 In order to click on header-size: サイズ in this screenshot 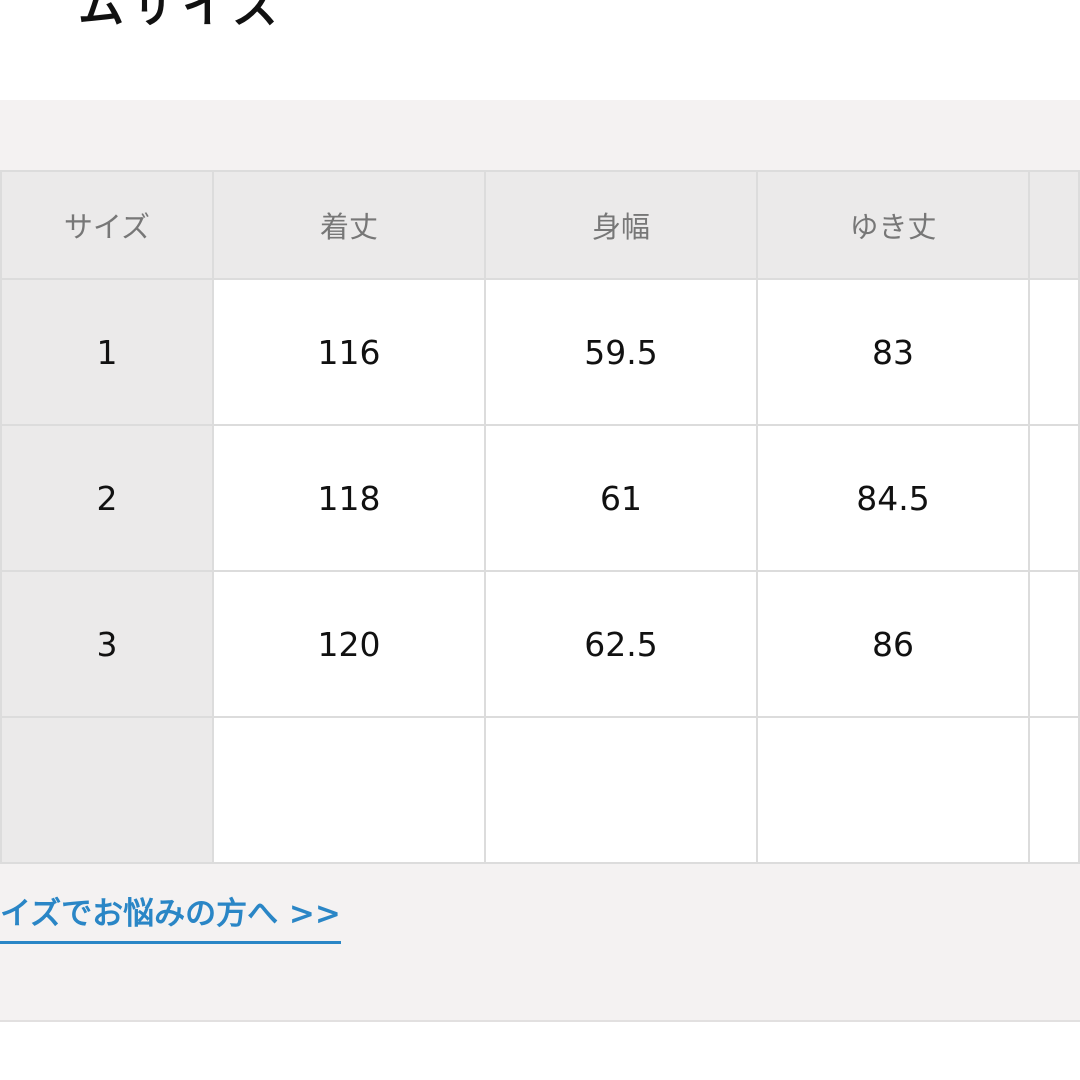, I will do `click(107, 225)`.